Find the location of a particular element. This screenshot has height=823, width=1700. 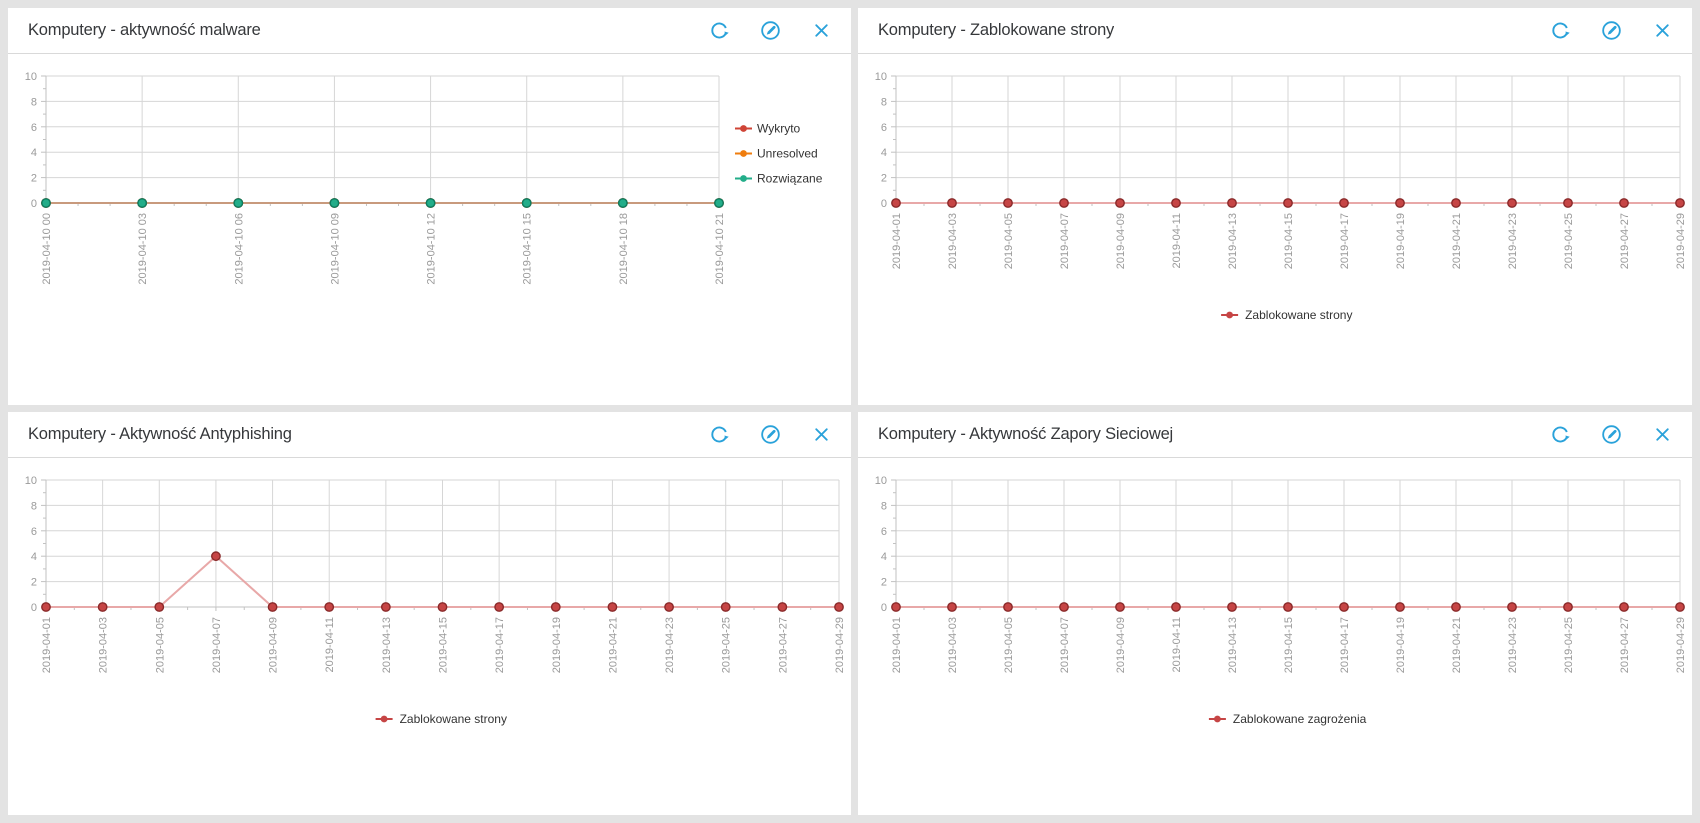

svg-text: 2019-04-10 00 is located at coordinates (47, 249).